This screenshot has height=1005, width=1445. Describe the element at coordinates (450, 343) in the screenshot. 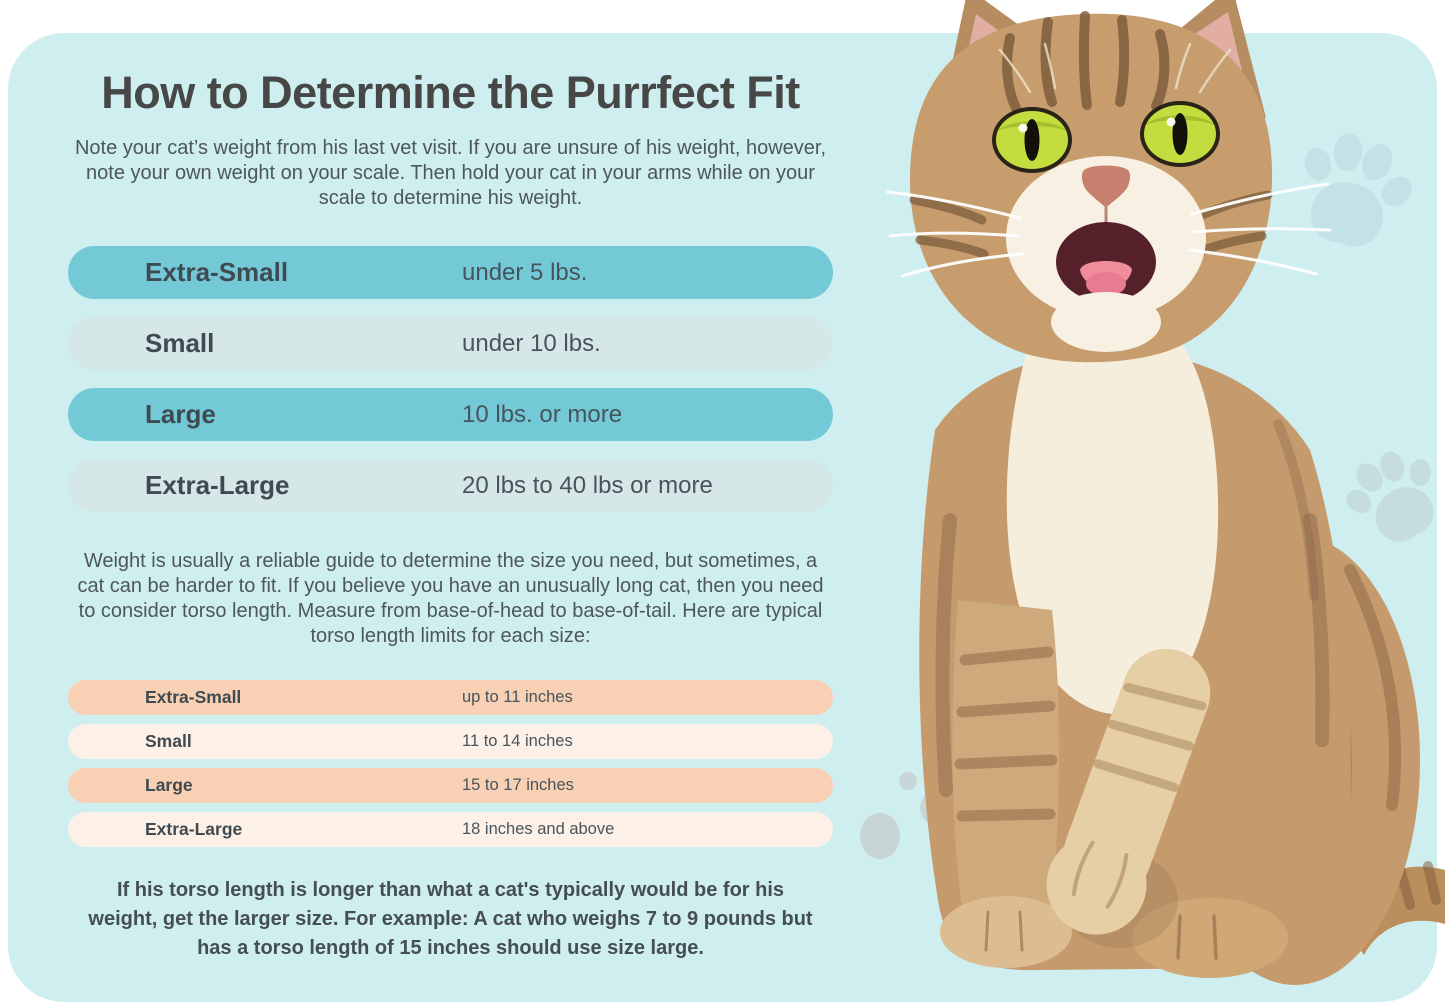

I see `table-row: Small under 10 lbs.` at that location.